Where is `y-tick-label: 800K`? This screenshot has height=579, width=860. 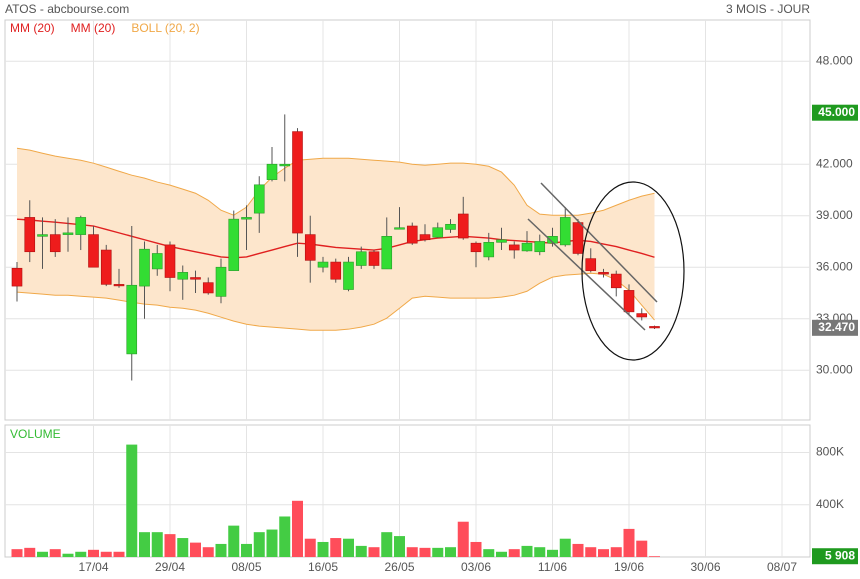
y-tick-label: 800K is located at coordinates (830, 452).